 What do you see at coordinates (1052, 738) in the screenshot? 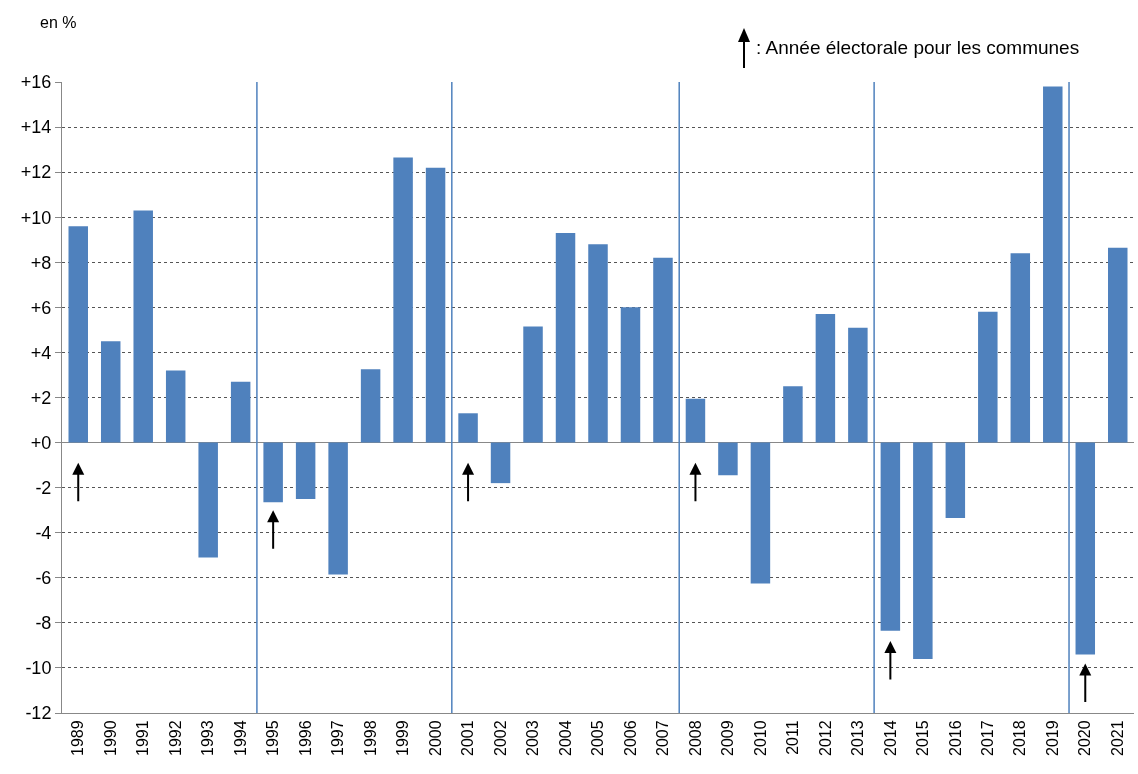
I see `x-tick-label: 2019` at bounding box center [1052, 738].